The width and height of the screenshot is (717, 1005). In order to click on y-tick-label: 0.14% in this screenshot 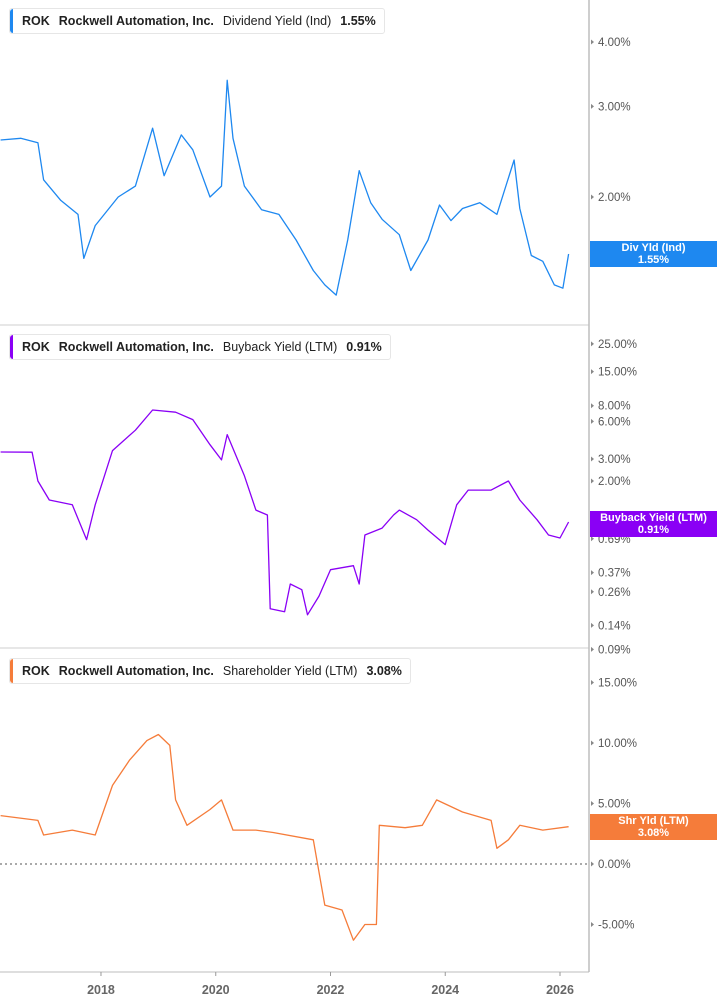, I will do `click(614, 626)`.